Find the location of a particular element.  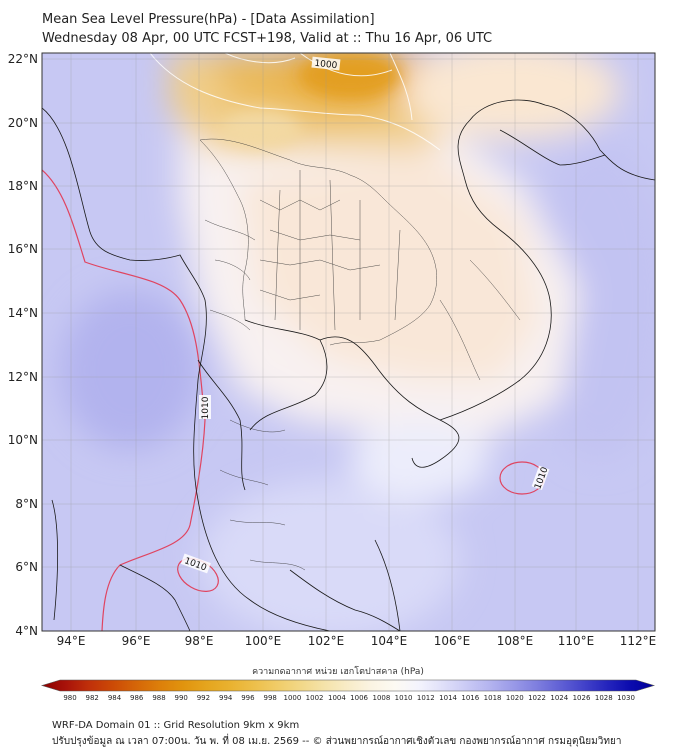

colorbar-tick-label: 1020 is located at coordinates (515, 698).